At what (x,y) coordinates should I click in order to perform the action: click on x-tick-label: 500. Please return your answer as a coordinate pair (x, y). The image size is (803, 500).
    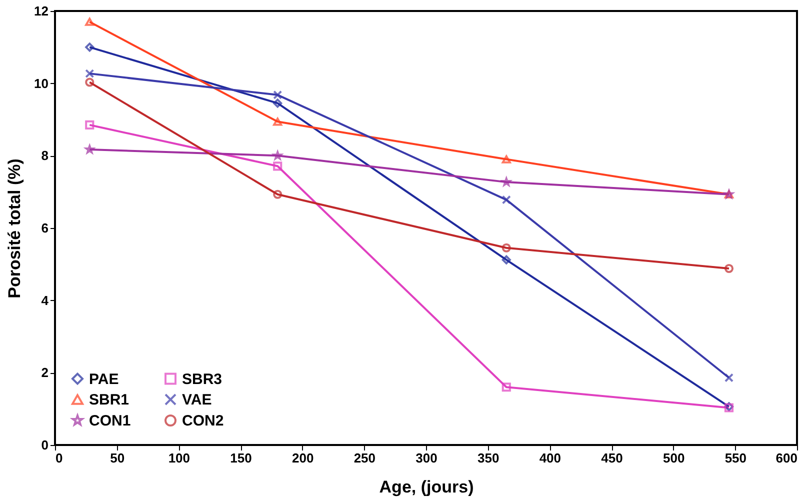
    Looking at the image, I should click on (673, 458).